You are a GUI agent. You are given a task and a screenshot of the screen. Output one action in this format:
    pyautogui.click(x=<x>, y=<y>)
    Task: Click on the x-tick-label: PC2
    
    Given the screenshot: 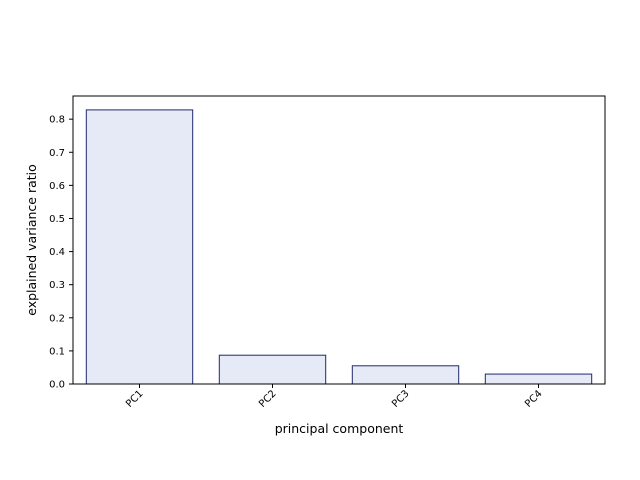 What is the action you would take?
    pyautogui.click(x=267, y=398)
    